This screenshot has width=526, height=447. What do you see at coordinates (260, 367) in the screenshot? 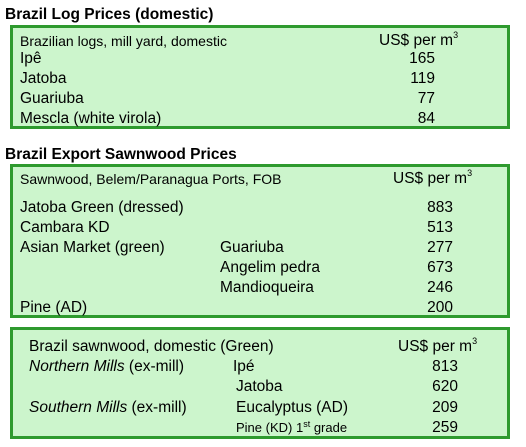
I see `table-row: Northern Mills (ex-mill) Ipé 813` at bounding box center [260, 367].